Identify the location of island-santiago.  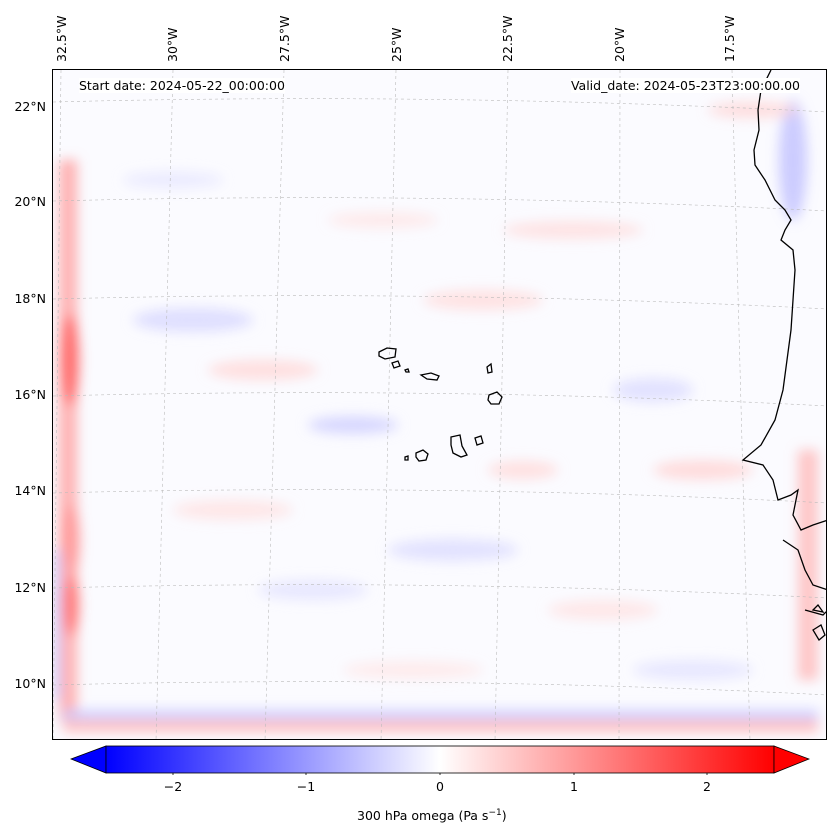
(459, 446).